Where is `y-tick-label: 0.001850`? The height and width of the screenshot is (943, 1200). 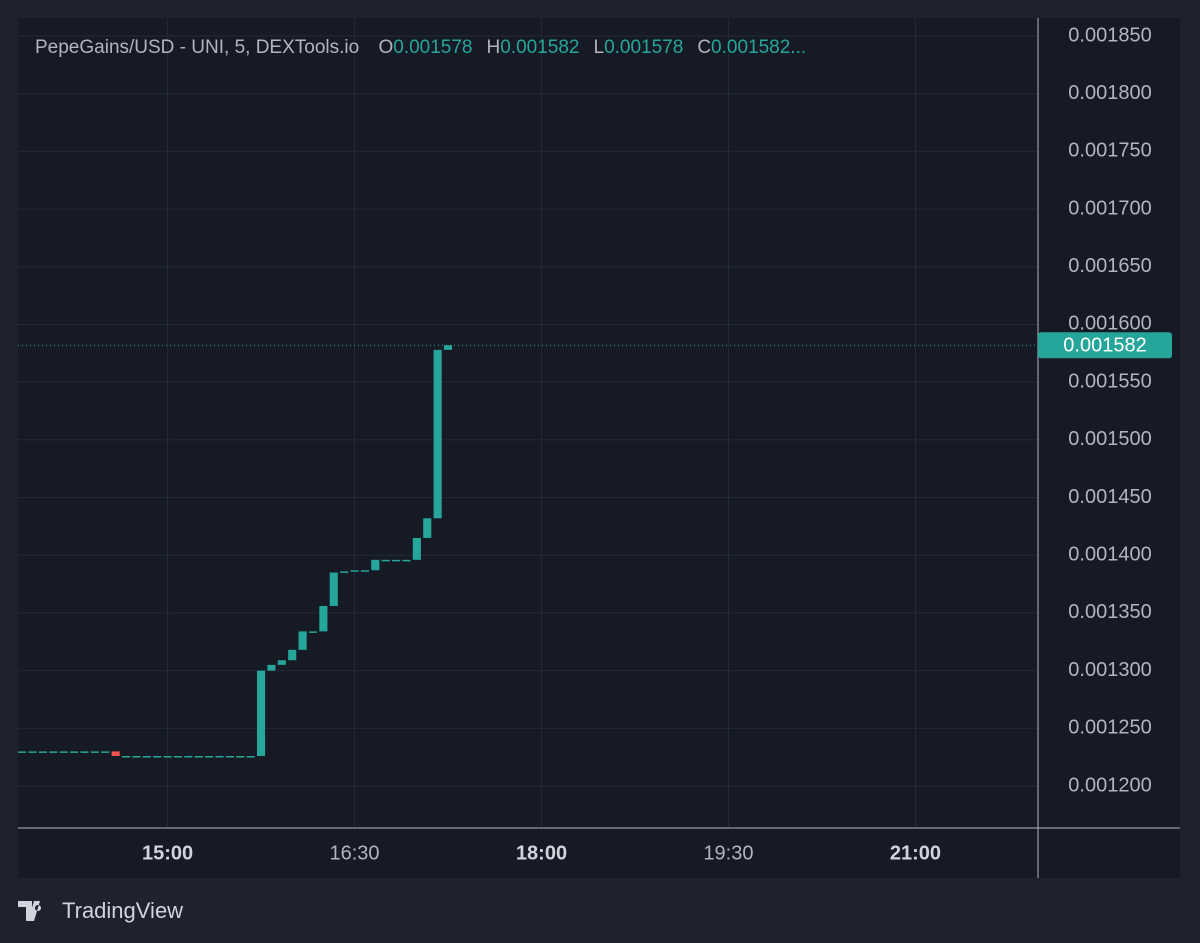
y-tick-label: 0.001850 is located at coordinates (1109, 35).